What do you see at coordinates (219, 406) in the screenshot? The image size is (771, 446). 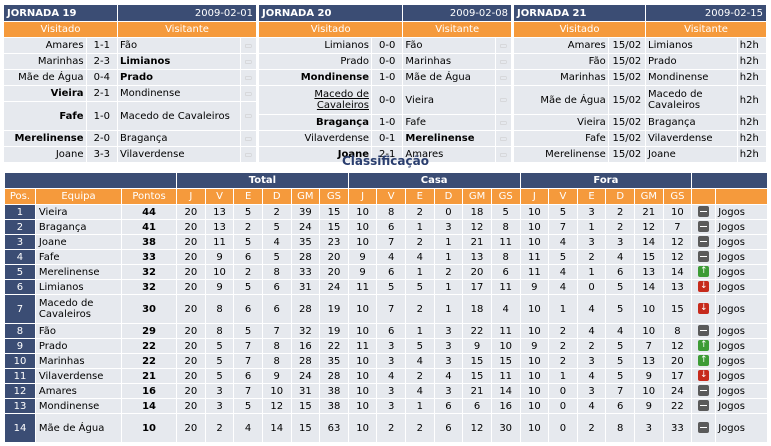 I see `stat-t-v: 3` at bounding box center [219, 406].